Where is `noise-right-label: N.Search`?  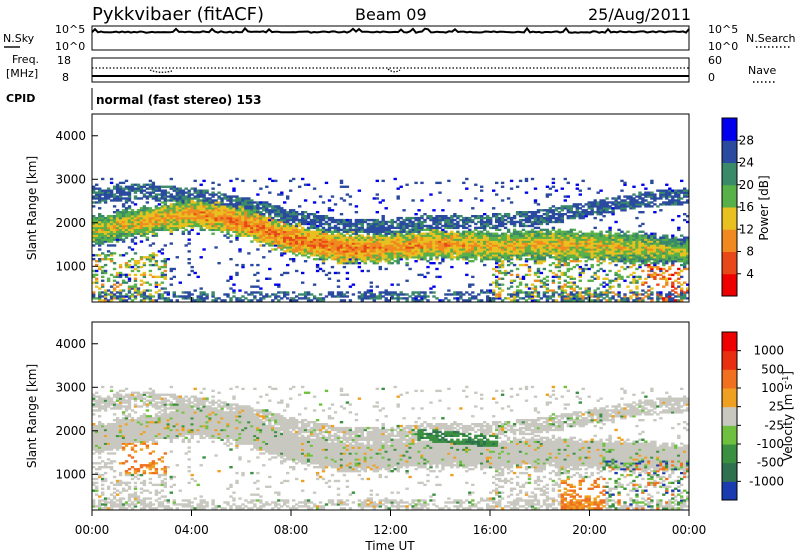
noise-right-label: N.Search is located at coordinates (771, 38).